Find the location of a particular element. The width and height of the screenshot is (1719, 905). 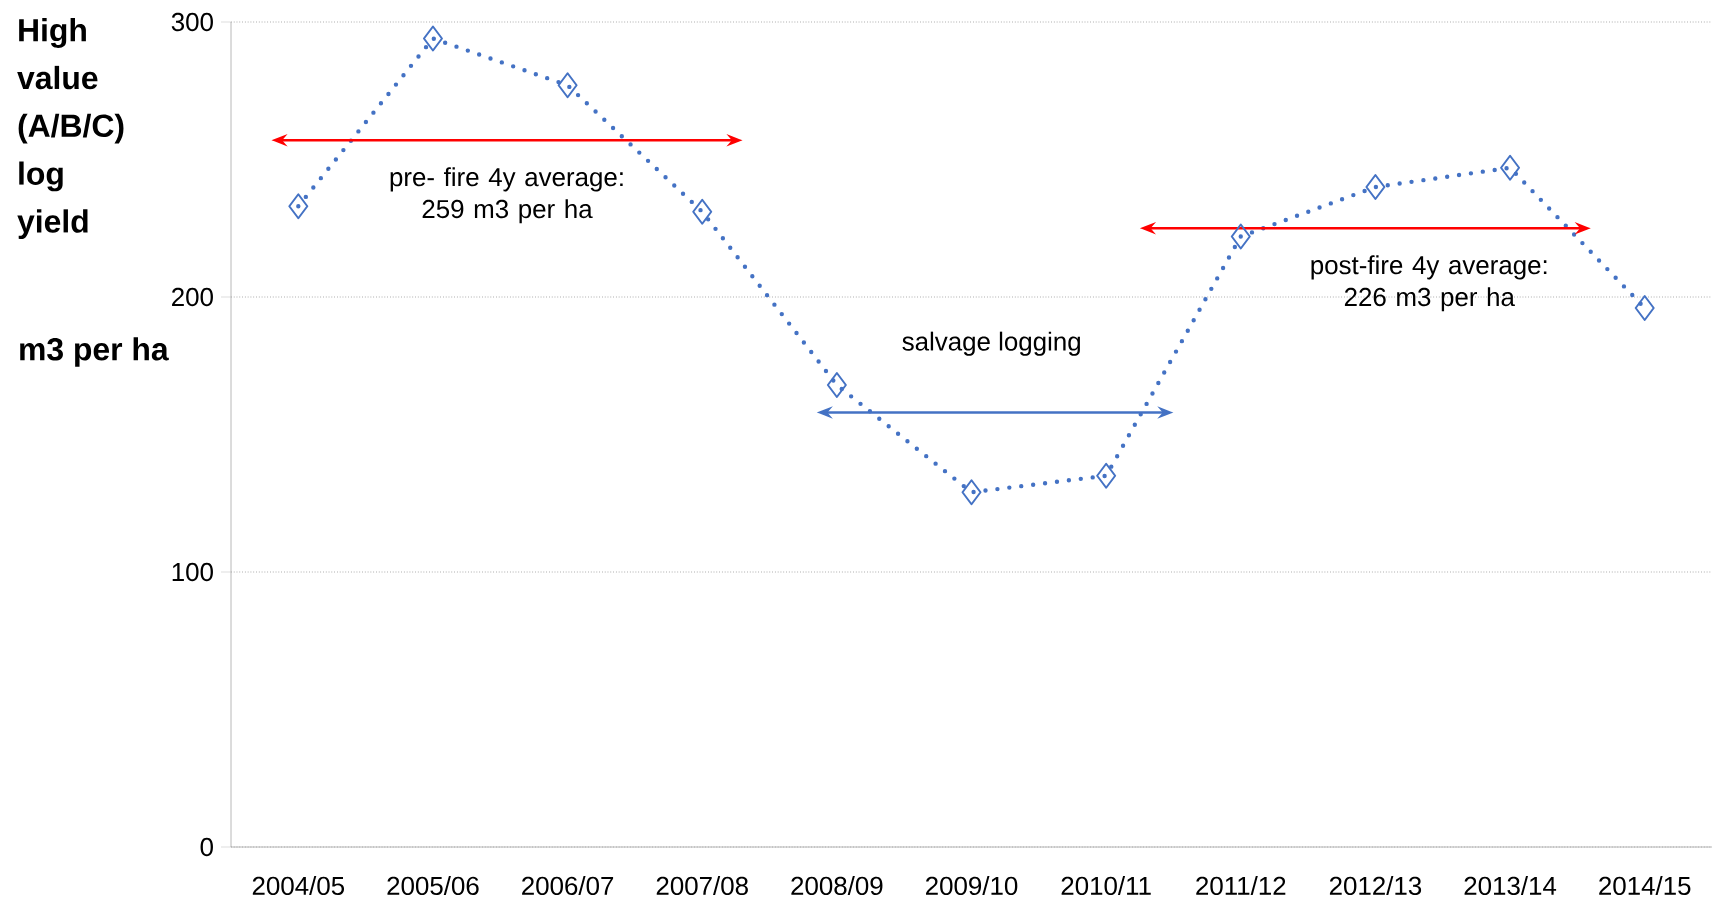

x-tick-label: 2012/13 is located at coordinates (1375, 886).